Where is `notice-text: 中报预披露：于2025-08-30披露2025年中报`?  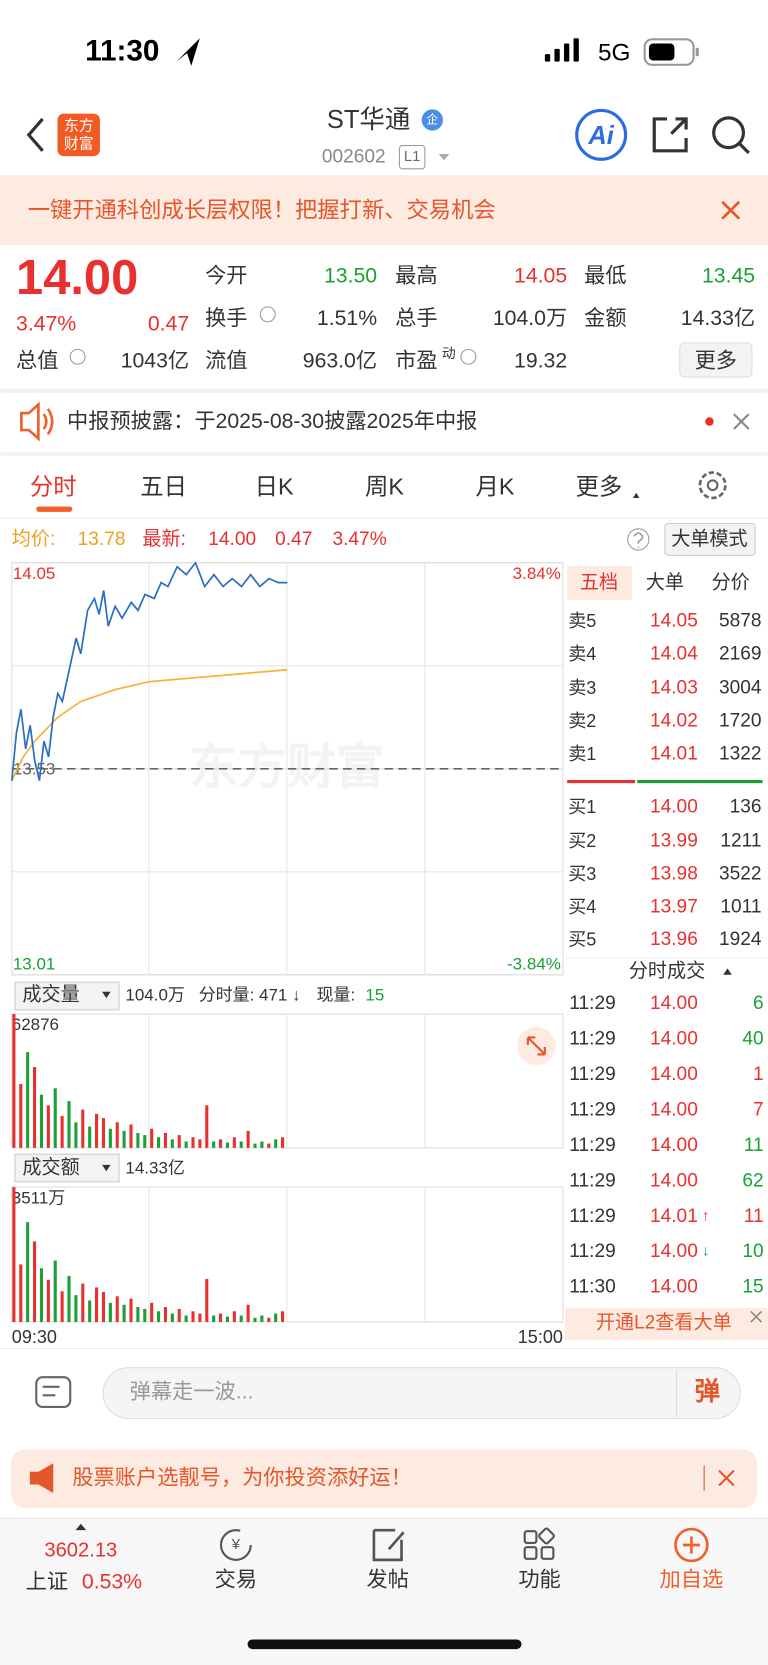 notice-text: 中报预披露：于2025-08-30披露2025年中报 is located at coordinates (272, 421).